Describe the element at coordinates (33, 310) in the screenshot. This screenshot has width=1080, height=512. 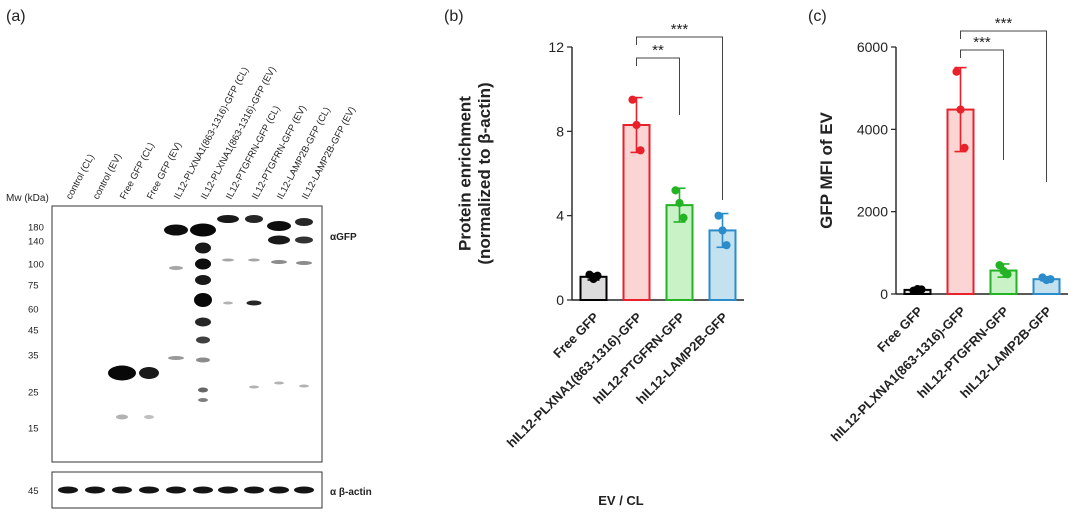
I see `mw-marker: 60` at that location.